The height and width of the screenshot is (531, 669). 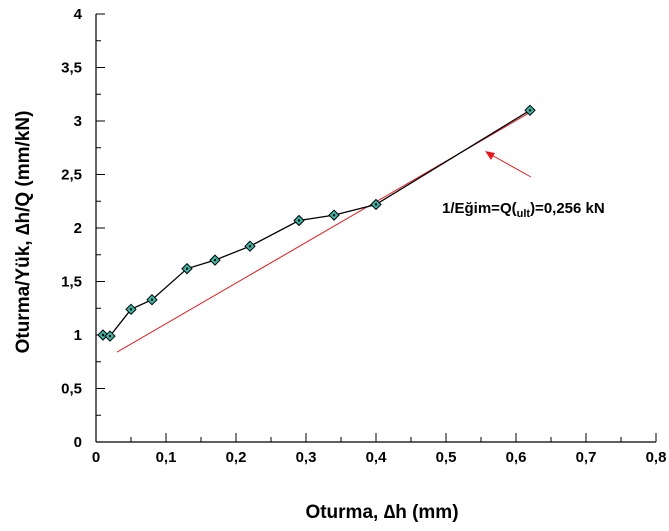 What do you see at coordinates (71, 282) in the screenshot?
I see `y-tick-label: 1,5` at bounding box center [71, 282].